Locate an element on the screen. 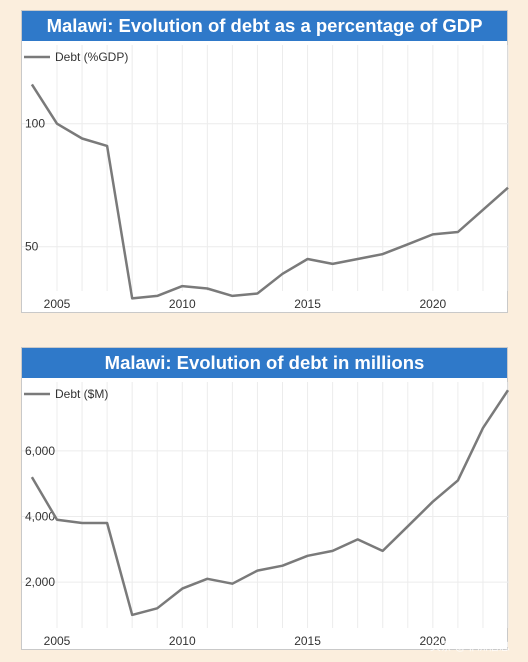 The image size is (528, 662). y-tick-label: 4,000 is located at coordinates (40, 516).